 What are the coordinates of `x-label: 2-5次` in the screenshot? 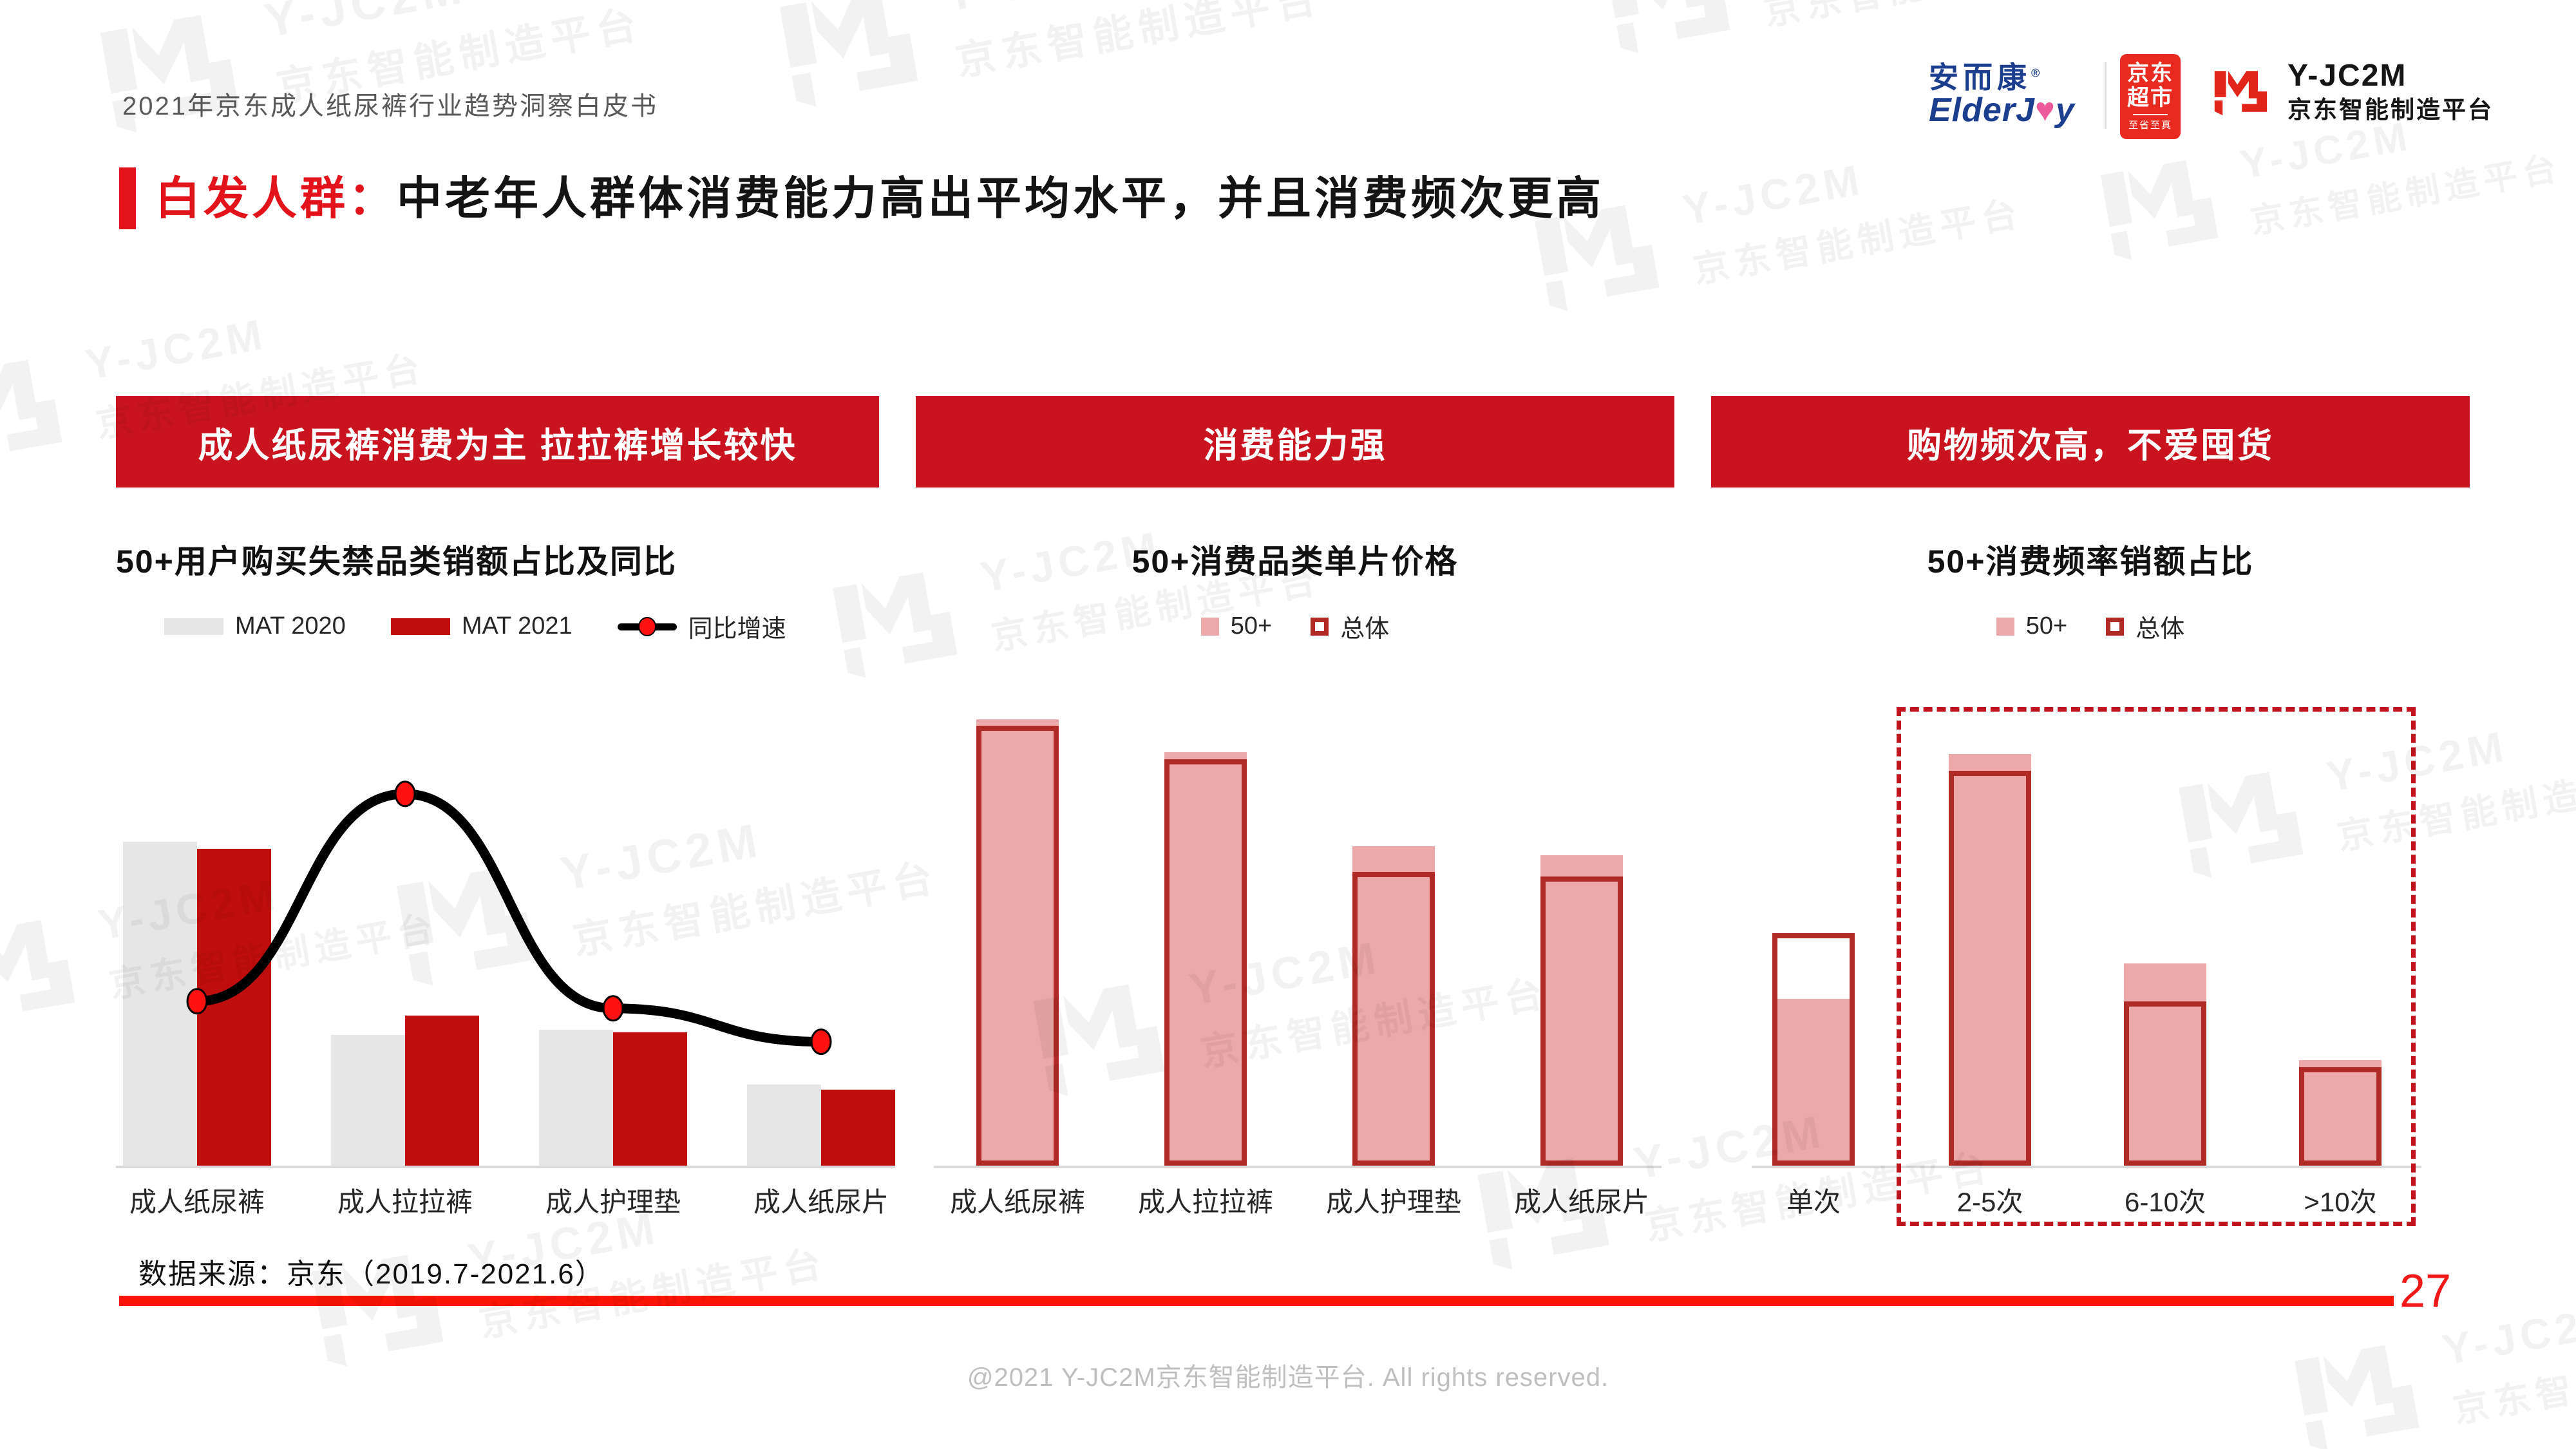 It's located at (1989, 1202).